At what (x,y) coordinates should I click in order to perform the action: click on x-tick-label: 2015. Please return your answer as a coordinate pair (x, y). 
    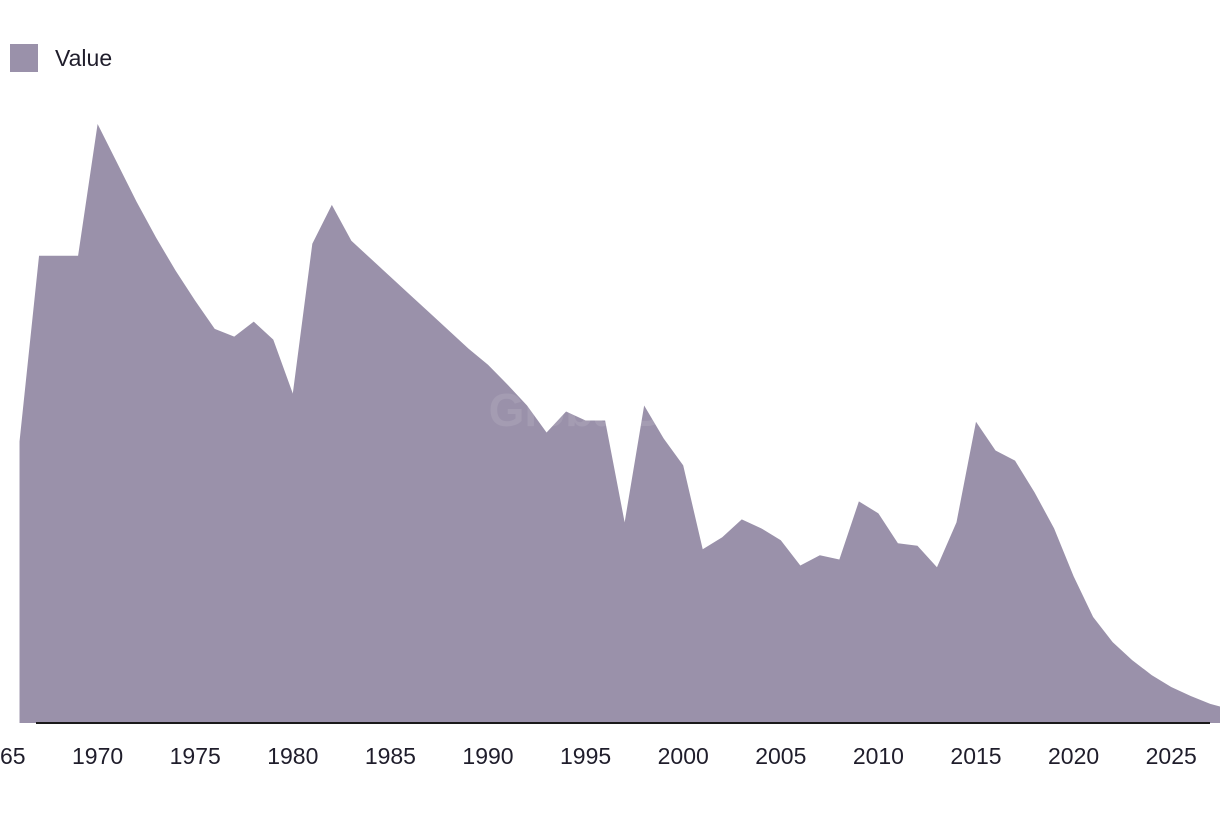
    Looking at the image, I should click on (975, 756).